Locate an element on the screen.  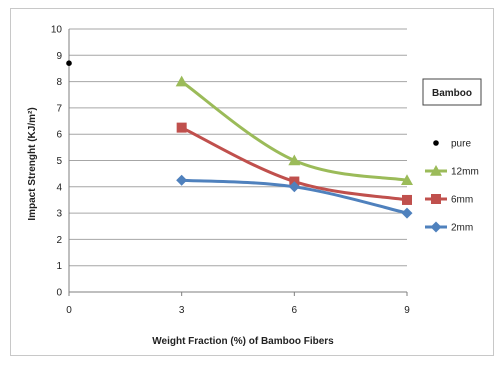
y-tick-label-5: 5 is located at coordinates (59, 161).